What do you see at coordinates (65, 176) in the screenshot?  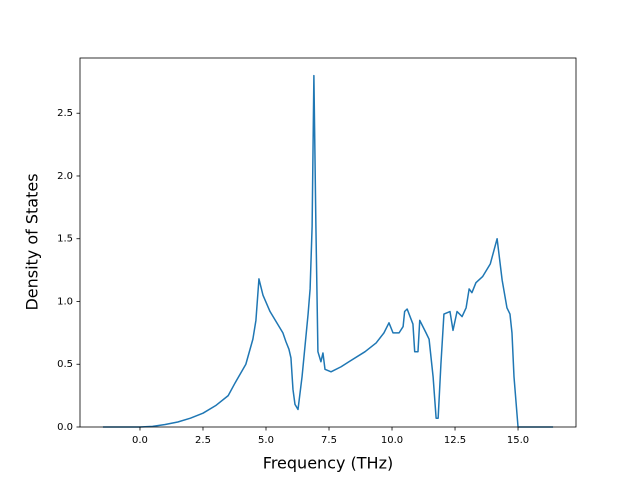 I see `y-tick-label: 2.0` at bounding box center [65, 176].